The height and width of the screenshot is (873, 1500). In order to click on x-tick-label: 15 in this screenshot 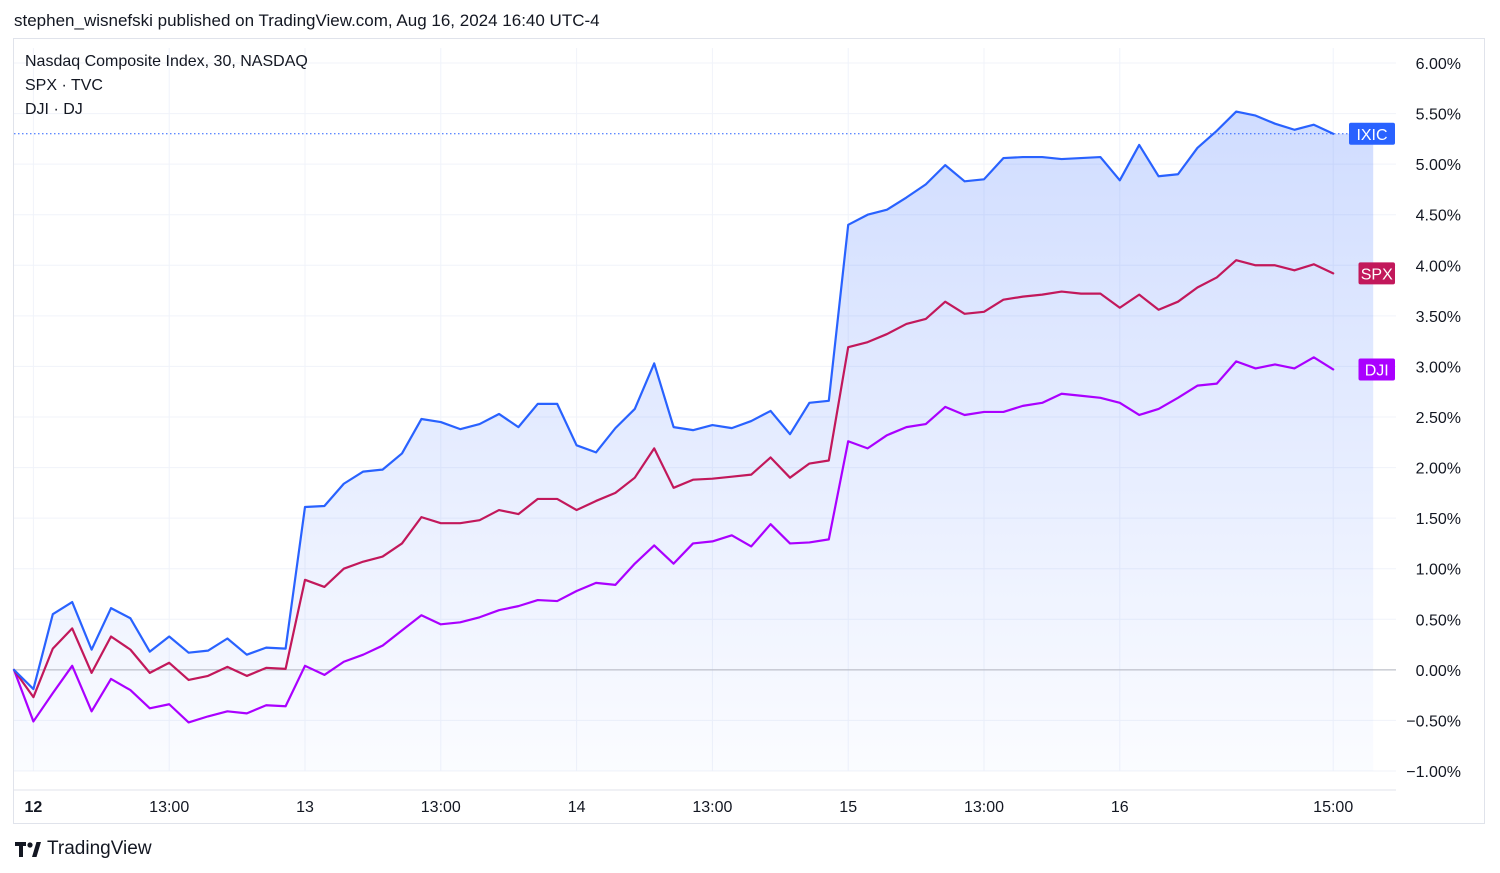, I will do `click(848, 807)`.